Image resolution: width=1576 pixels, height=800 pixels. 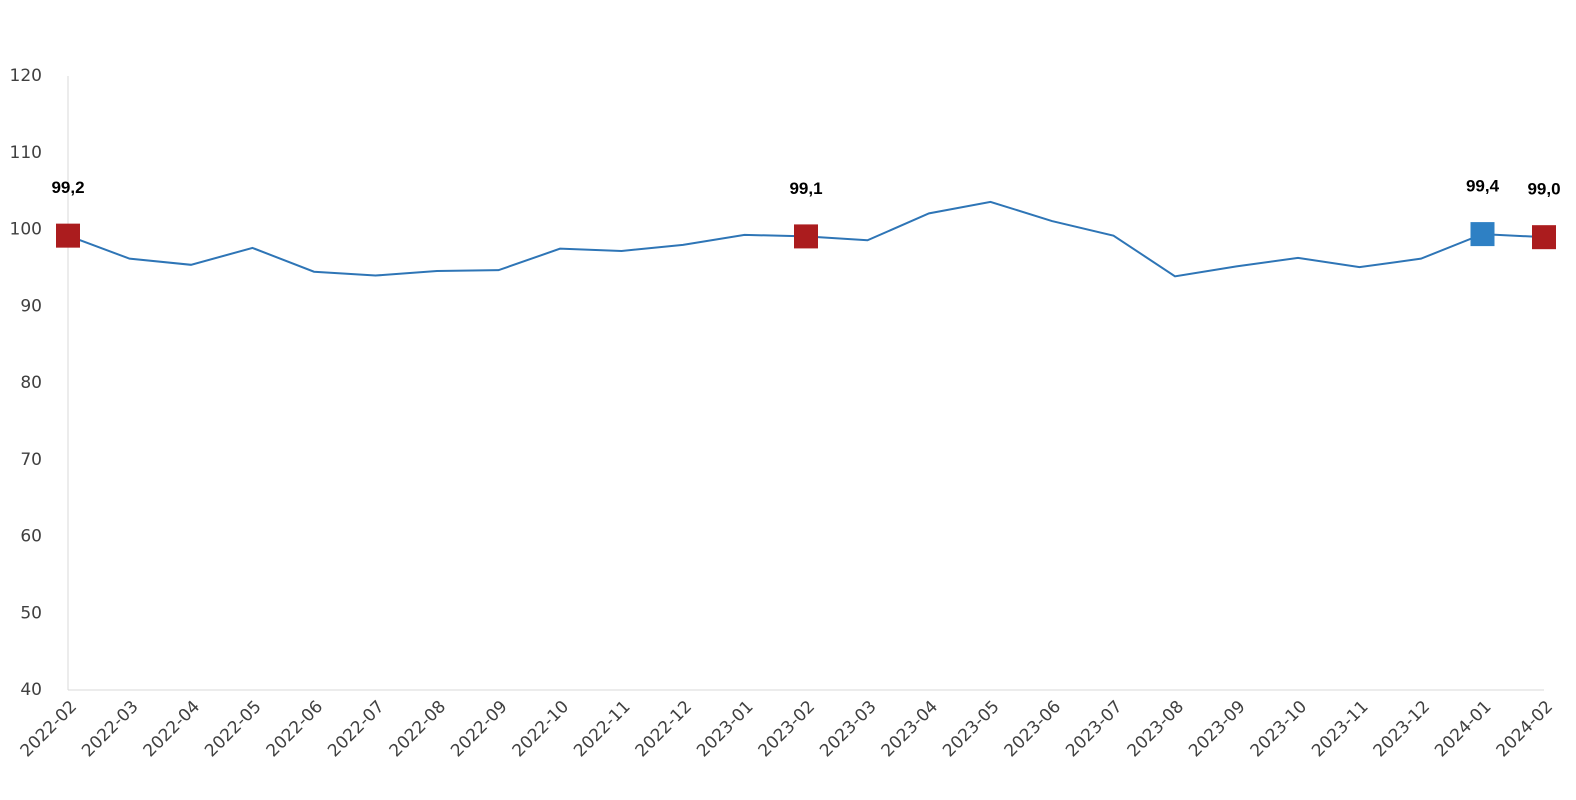 What do you see at coordinates (1279, 729) in the screenshot?
I see `x-tick-label: 2023-10` at bounding box center [1279, 729].